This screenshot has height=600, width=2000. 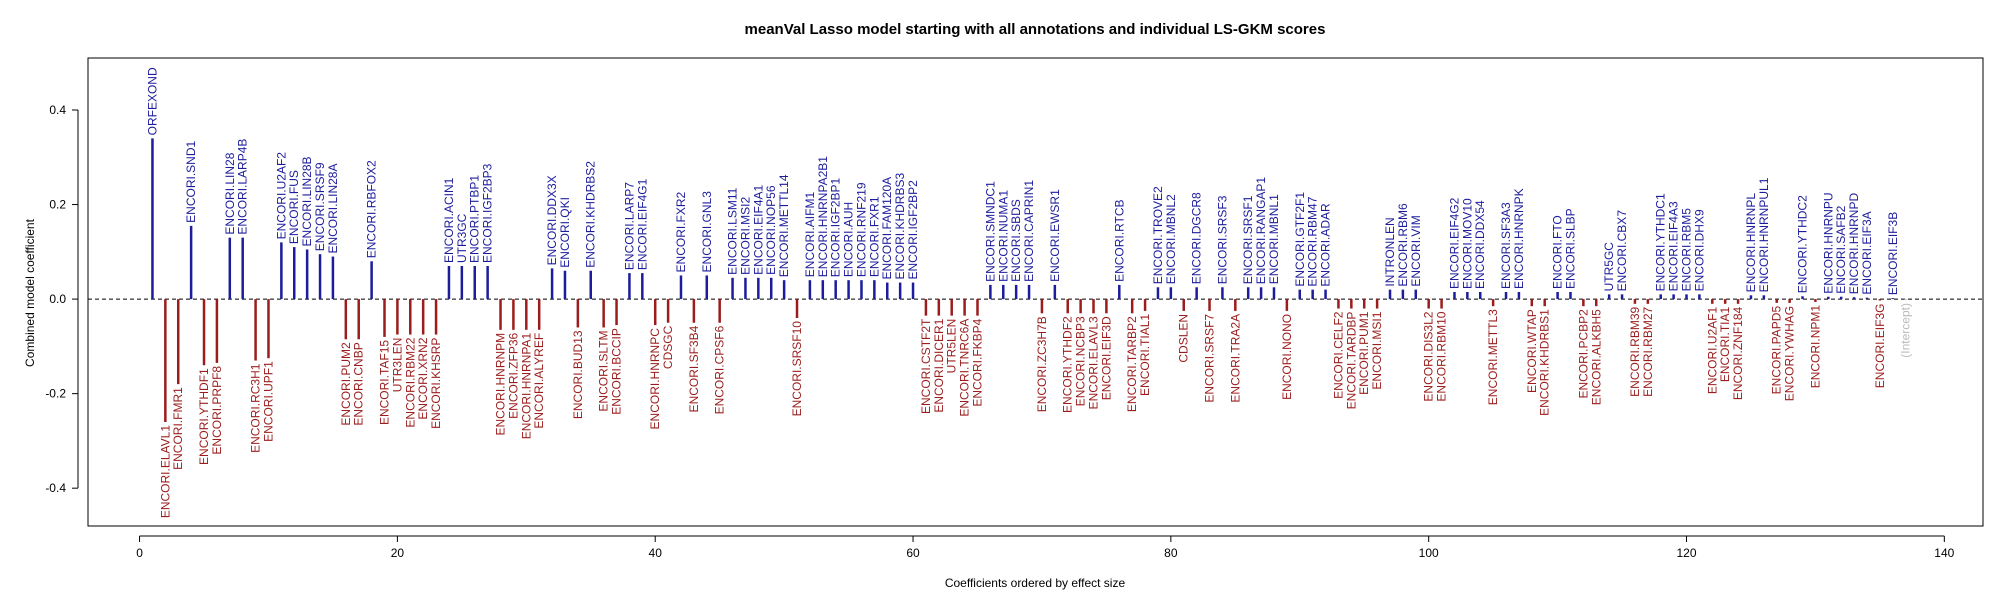 I want to click on coefficient-label: ENCORI.RBM6, so click(x=1403, y=245).